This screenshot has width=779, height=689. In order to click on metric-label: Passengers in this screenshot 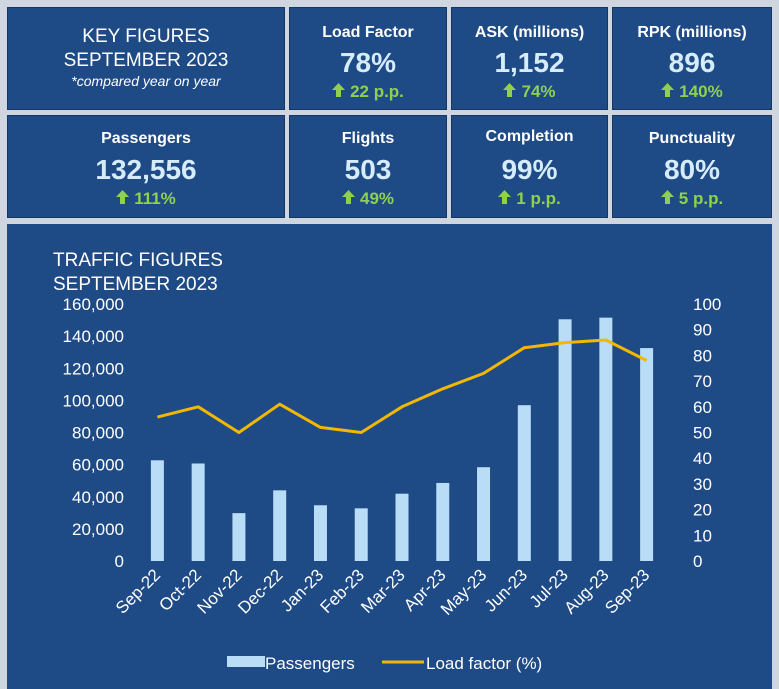, I will do `click(146, 138)`.